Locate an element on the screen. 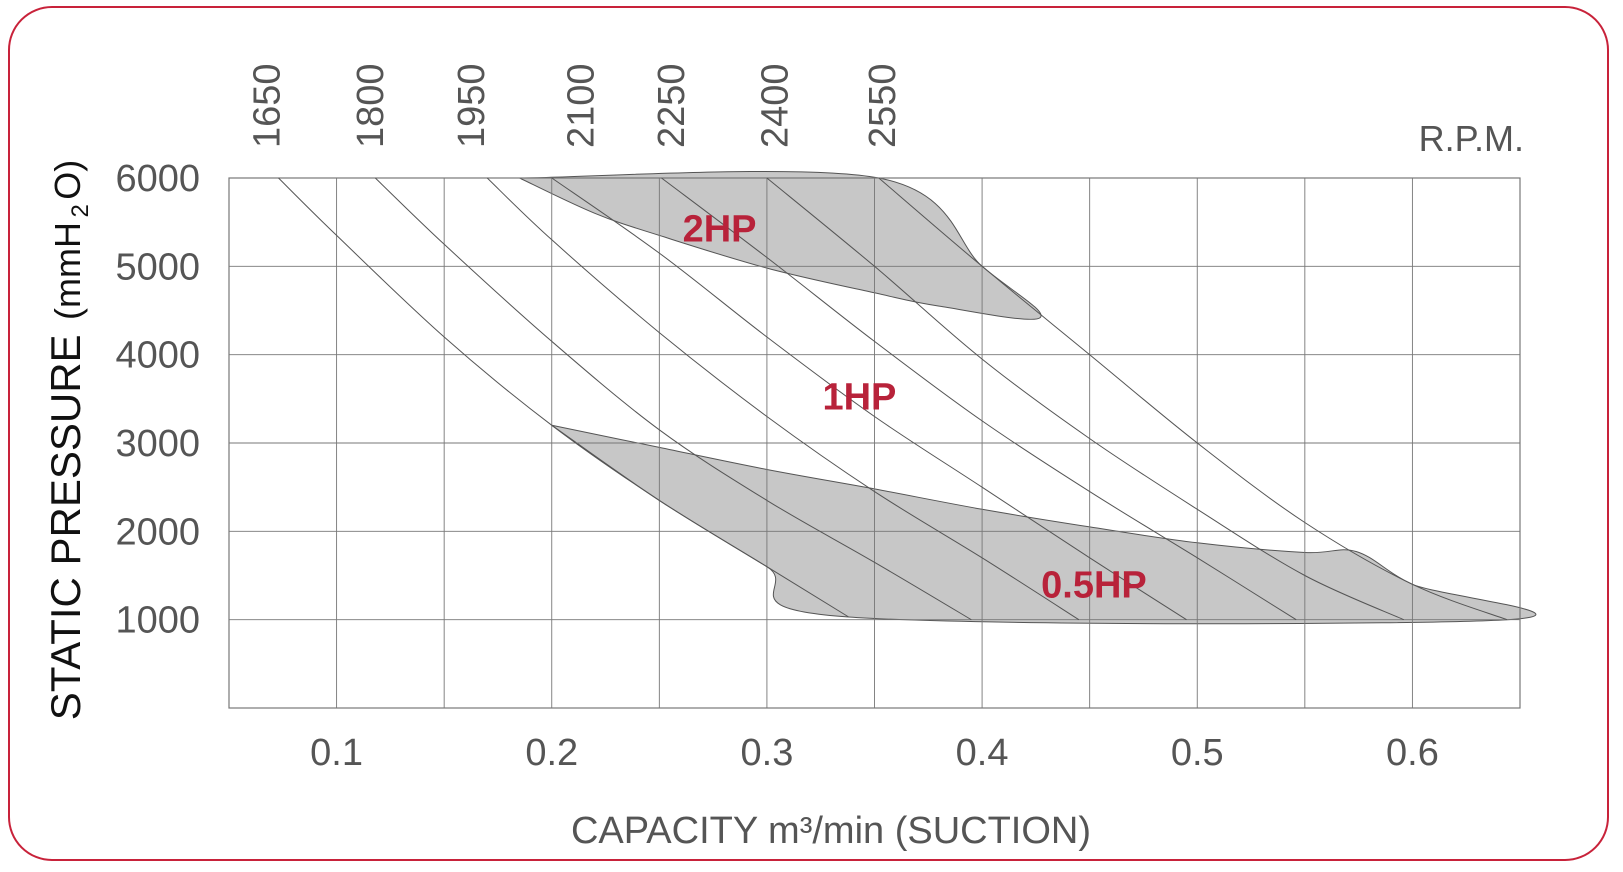 This screenshot has width=1623, height=872. zone-label-05hp: 0.5HP is located at coordinates (1094, 586).